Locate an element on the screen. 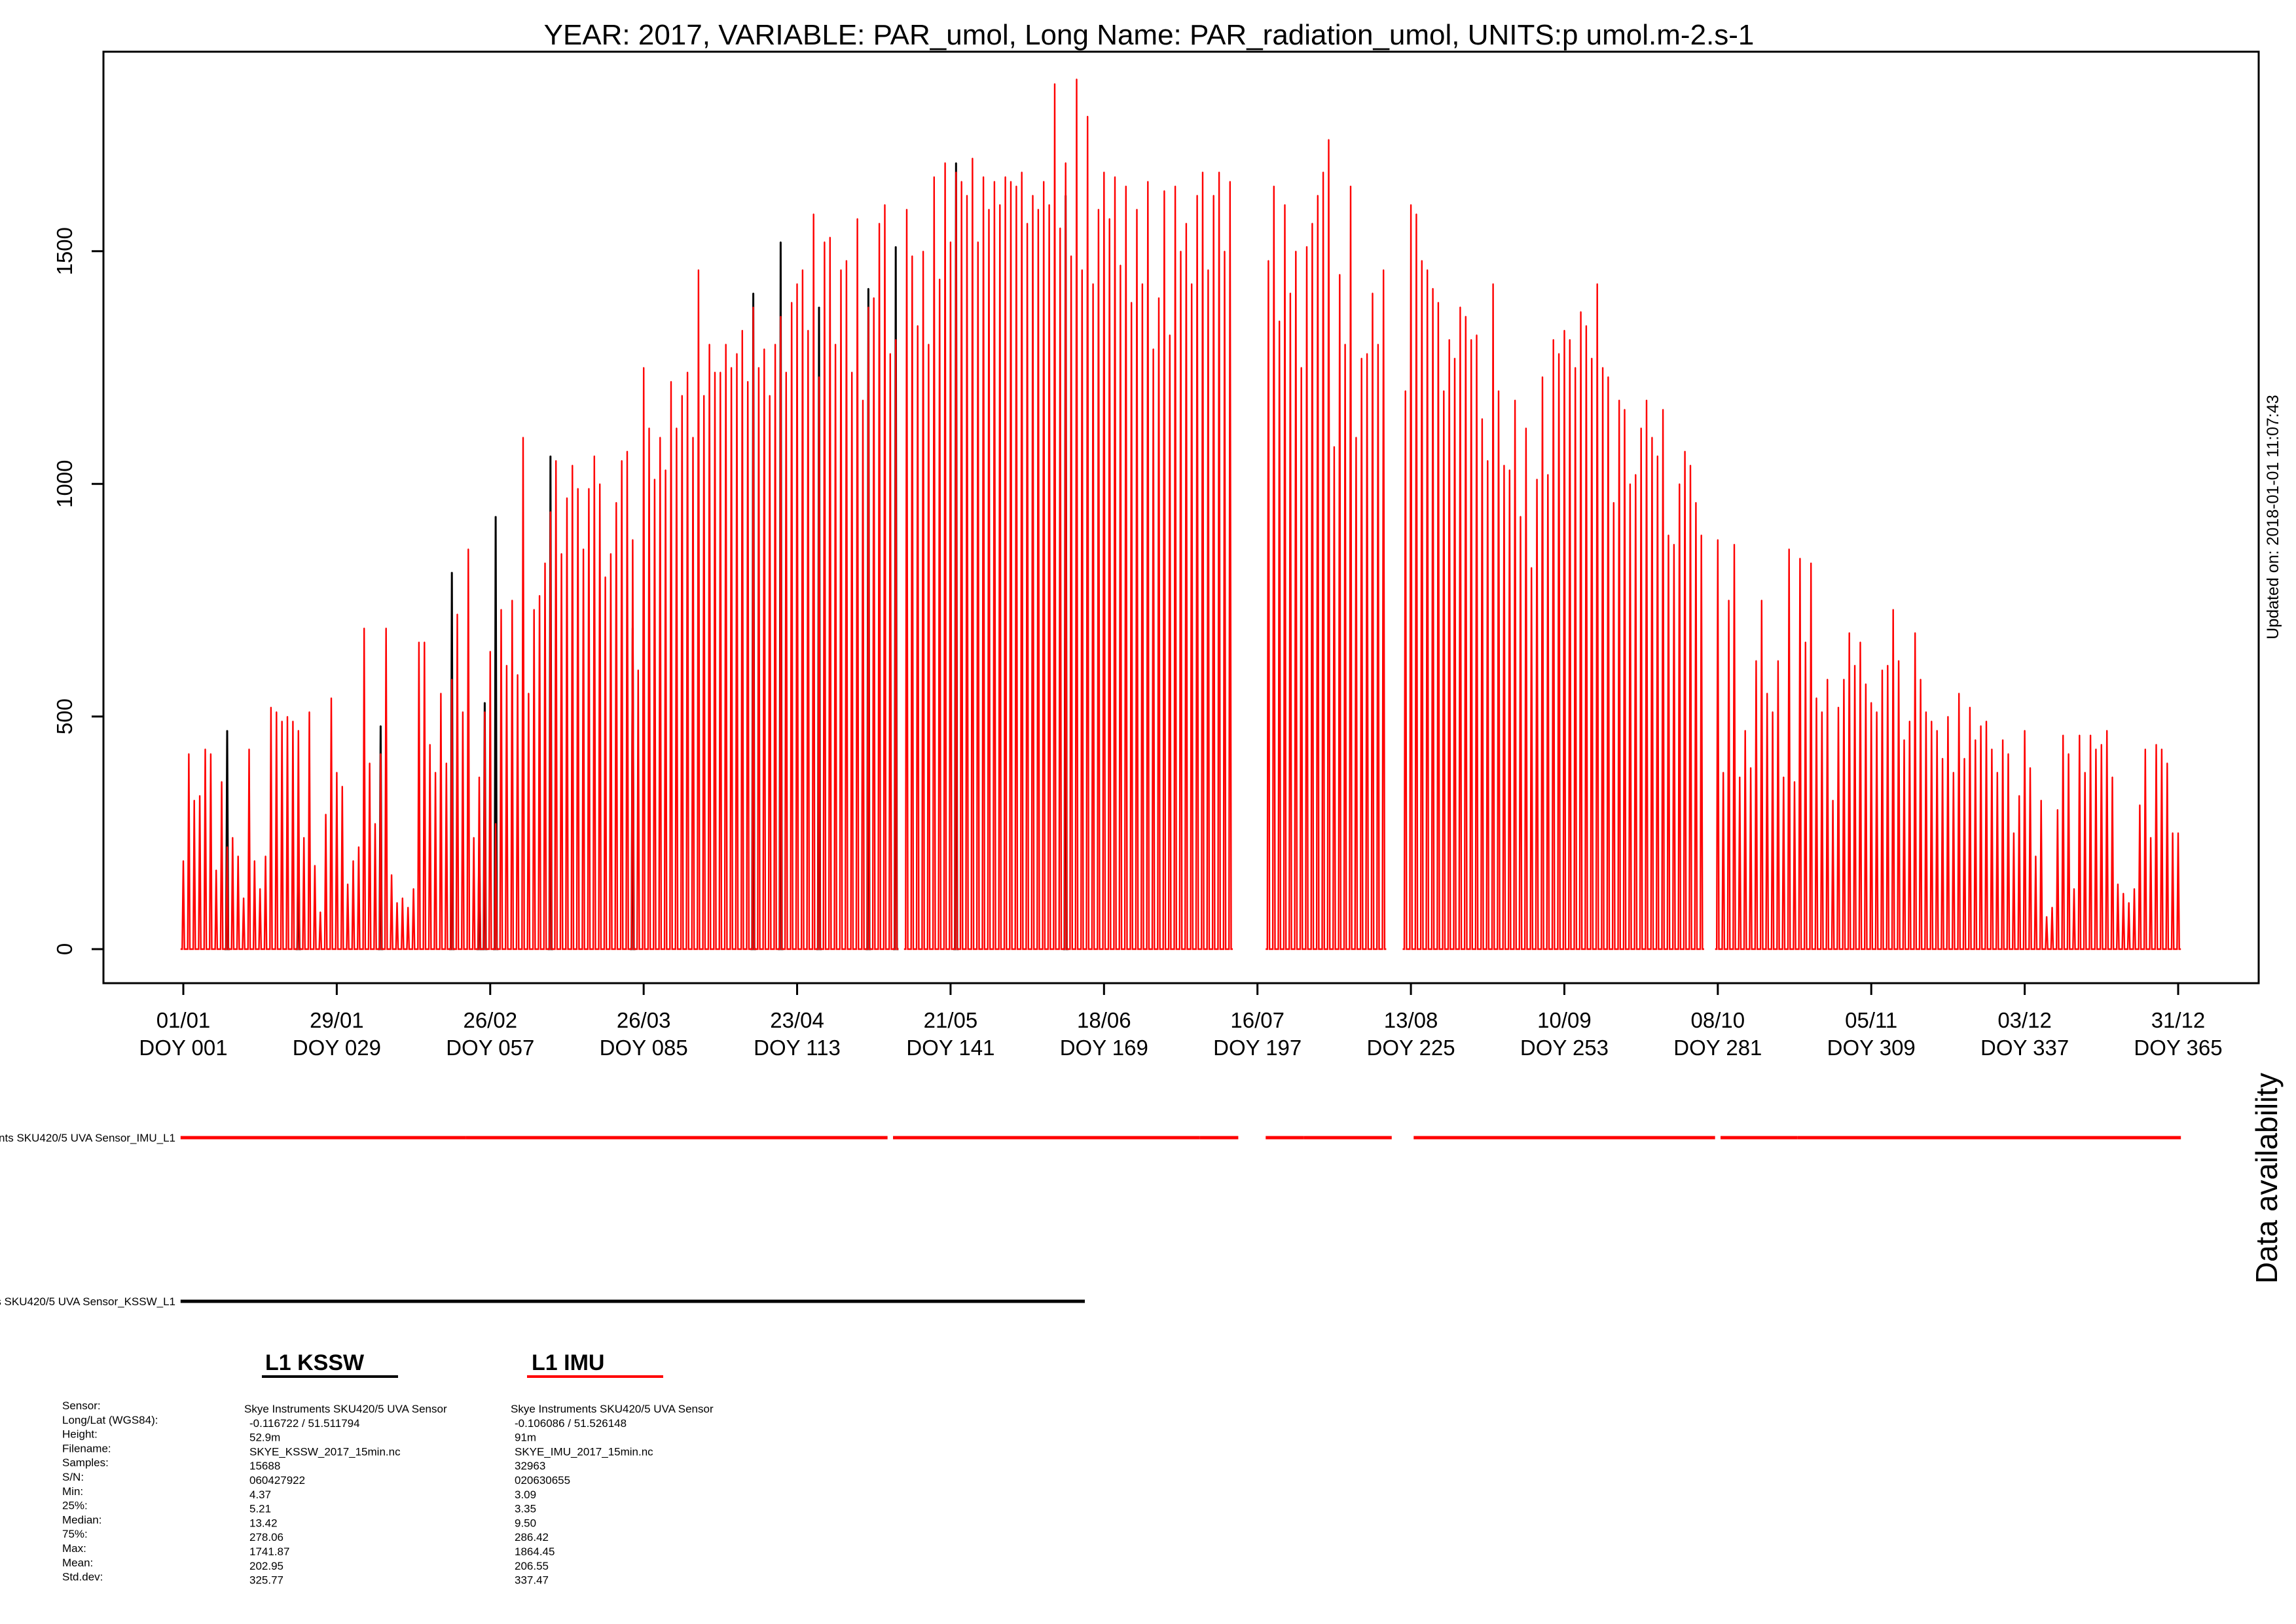 This screenshot has width=2296, height=1624. stats-imu-value: 9.50 is located at coordinates (525, 1523).